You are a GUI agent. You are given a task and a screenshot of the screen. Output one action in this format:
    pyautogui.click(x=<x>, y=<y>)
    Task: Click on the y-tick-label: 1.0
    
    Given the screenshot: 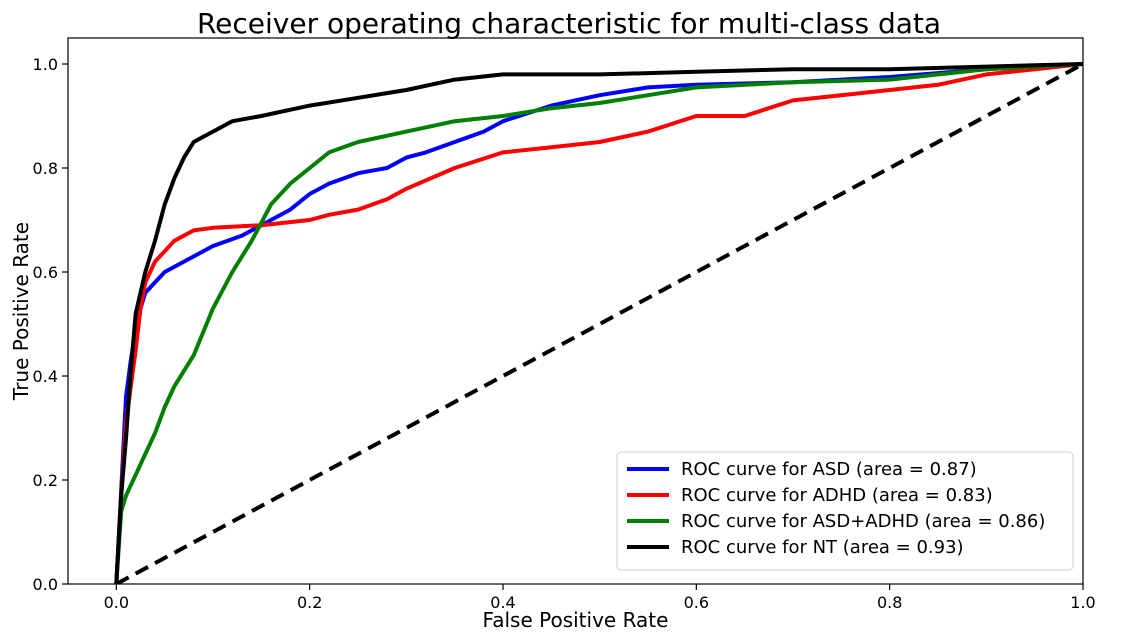 What is the action you would take?
    pyautogui.click(x=45, y=64)
    